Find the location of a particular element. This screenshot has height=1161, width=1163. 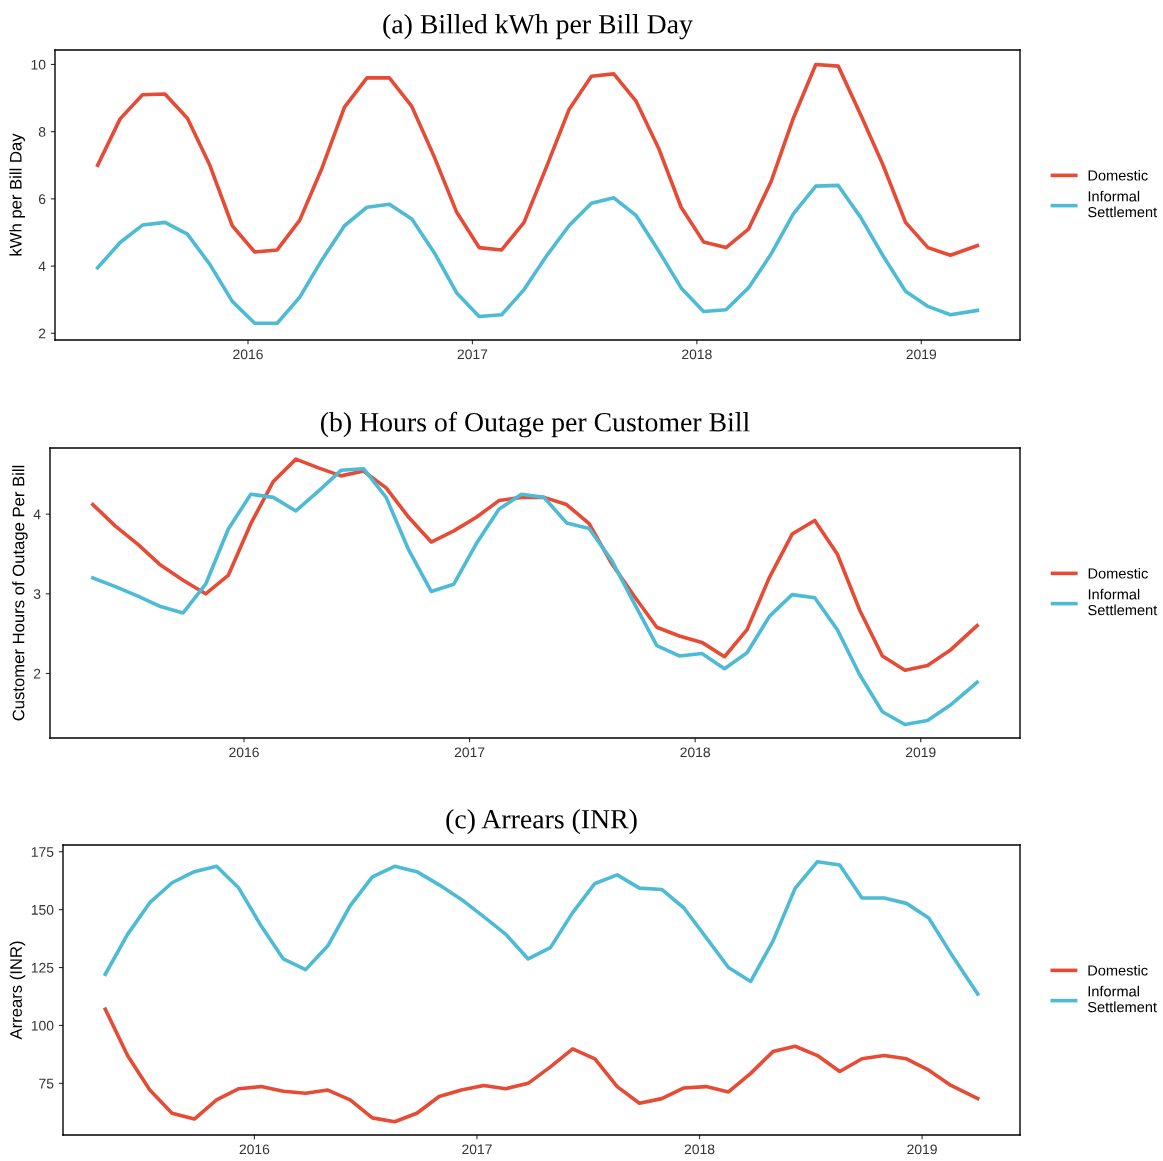

y-tick-label: 125 is located at coordinates (42, 967).